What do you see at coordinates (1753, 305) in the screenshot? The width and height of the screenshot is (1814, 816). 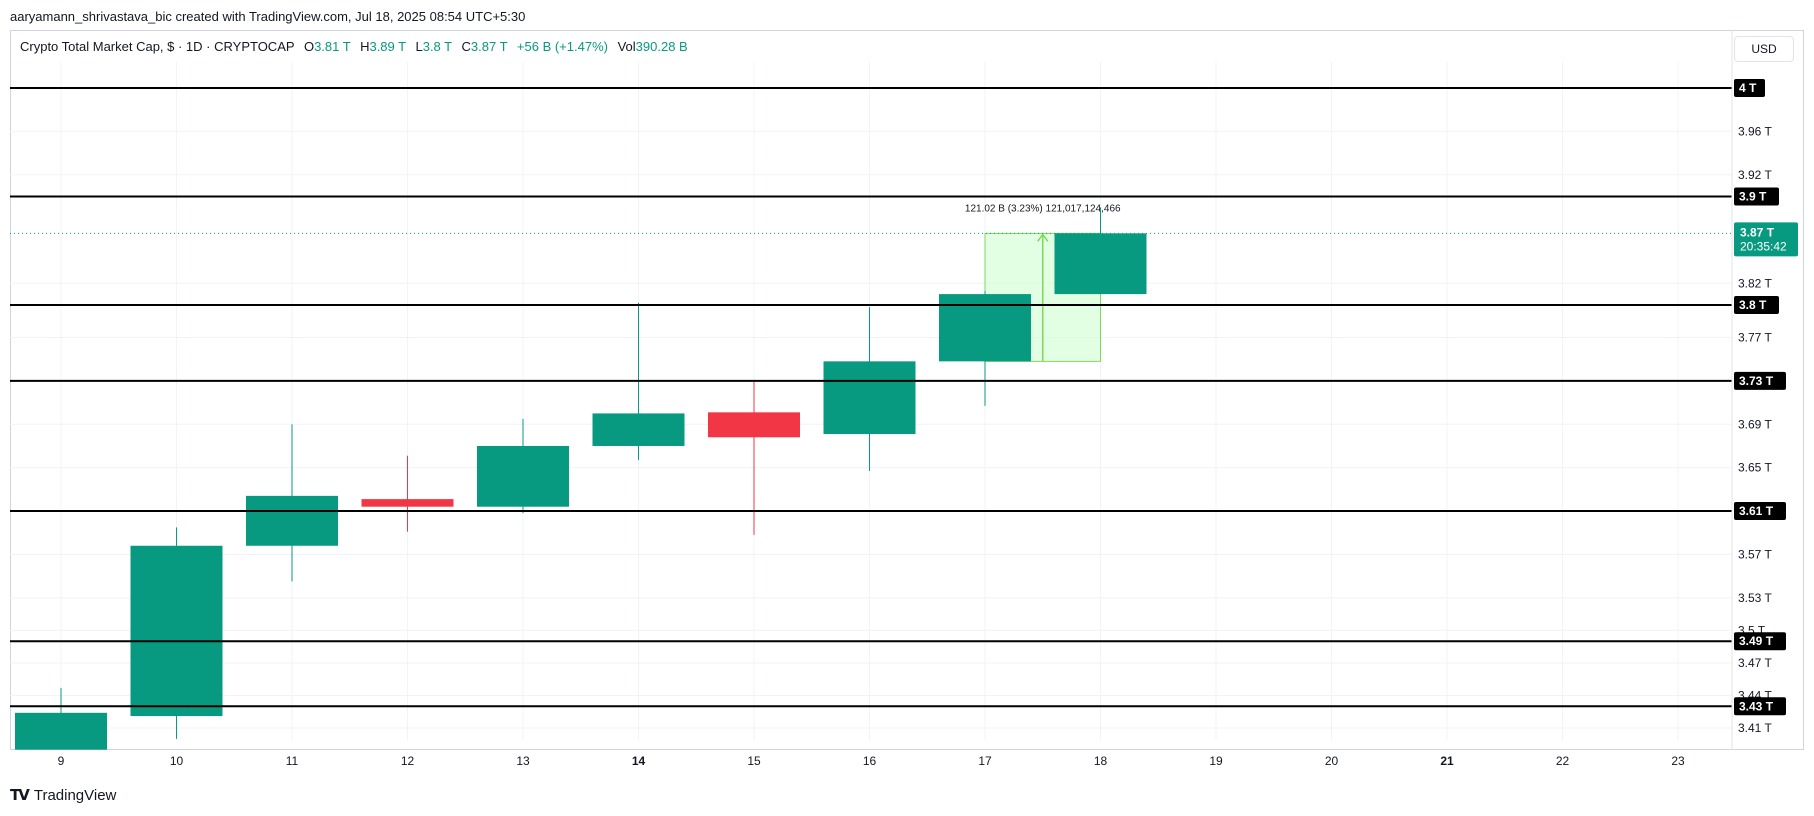 I see `level-price-tag-label: 3.8 T` at bounding box center [1753, 305].